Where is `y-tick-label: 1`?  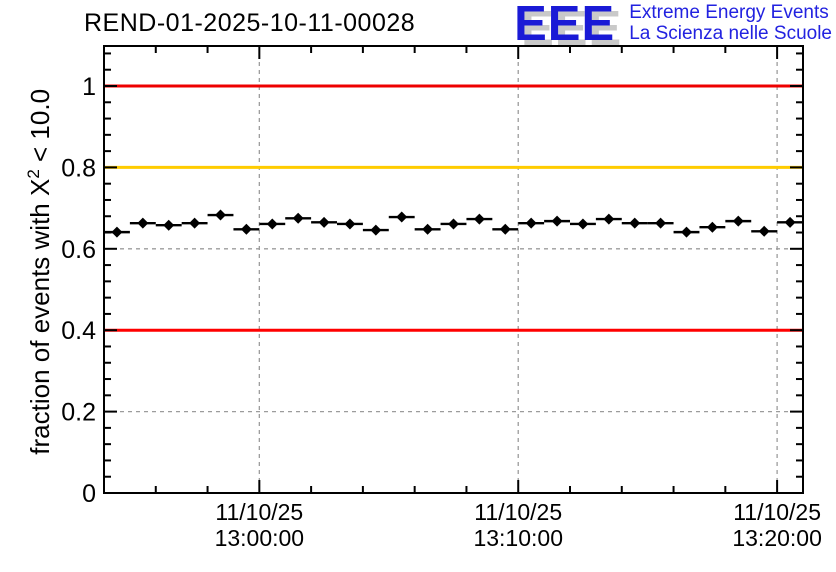 y-tick-label: 1 is located at coordinates (89, 87).